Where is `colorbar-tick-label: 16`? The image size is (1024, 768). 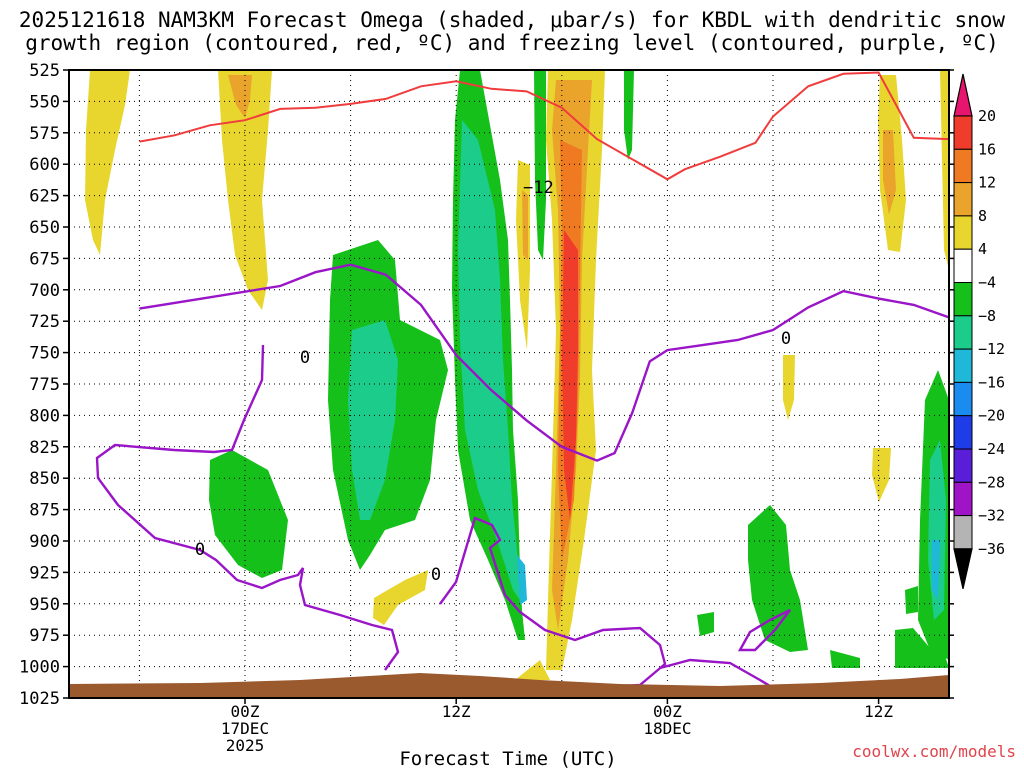
colorbar-tick-label: 16 is located at coordinates (987, 149).